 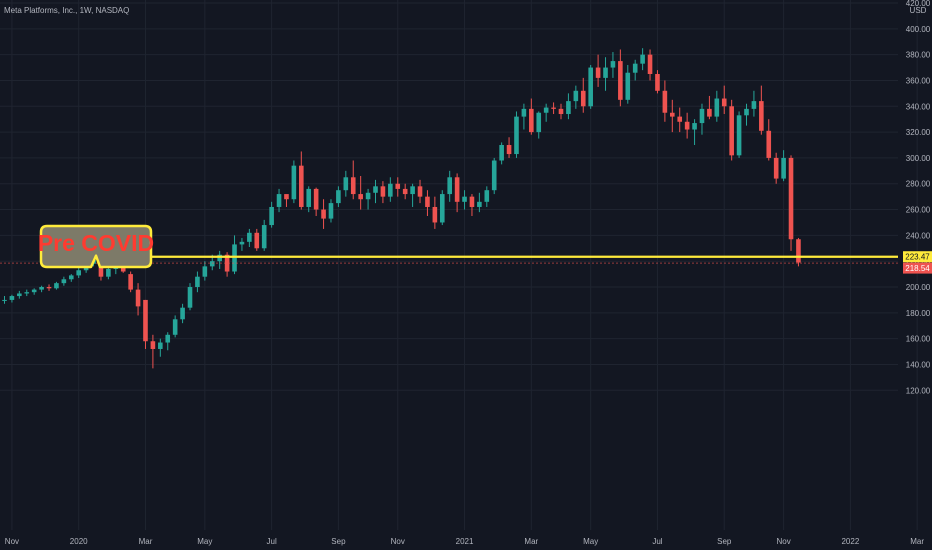 I want to click on x-tick-label: 2020, so click(x=79, y=541).